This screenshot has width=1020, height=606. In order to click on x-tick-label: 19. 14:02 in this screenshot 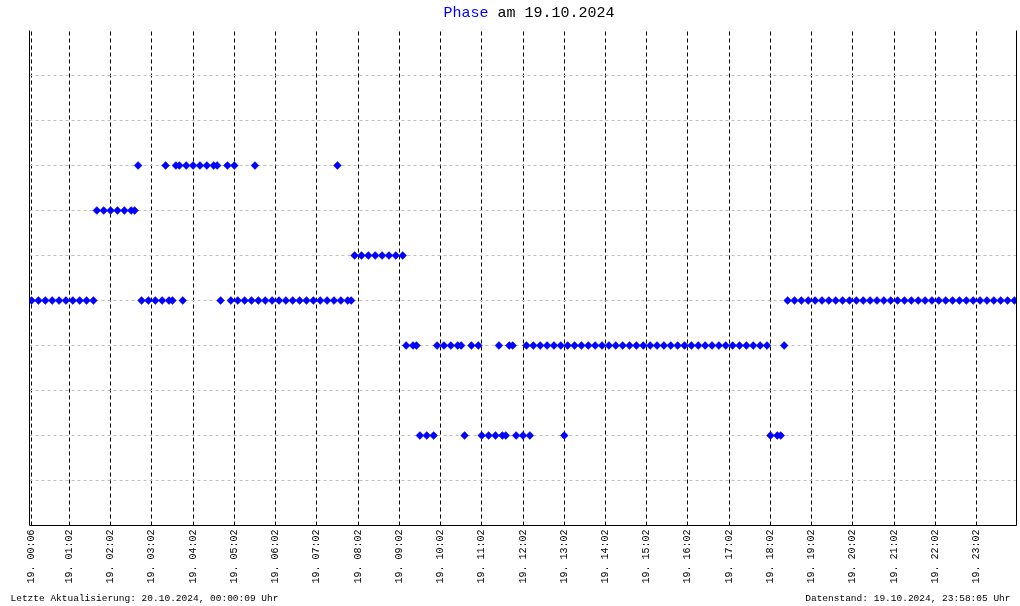, I will do `click(605, 556)`.